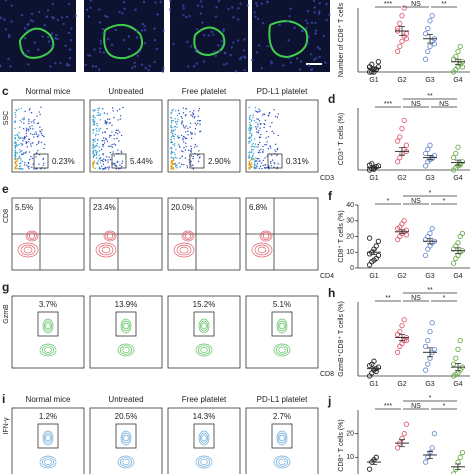 This screenshot has width=474, height=474. What do you see at coordinates (373, 384) in the screenshot?
I see `x-tick-label: G1` at bounding box center [373, 384].